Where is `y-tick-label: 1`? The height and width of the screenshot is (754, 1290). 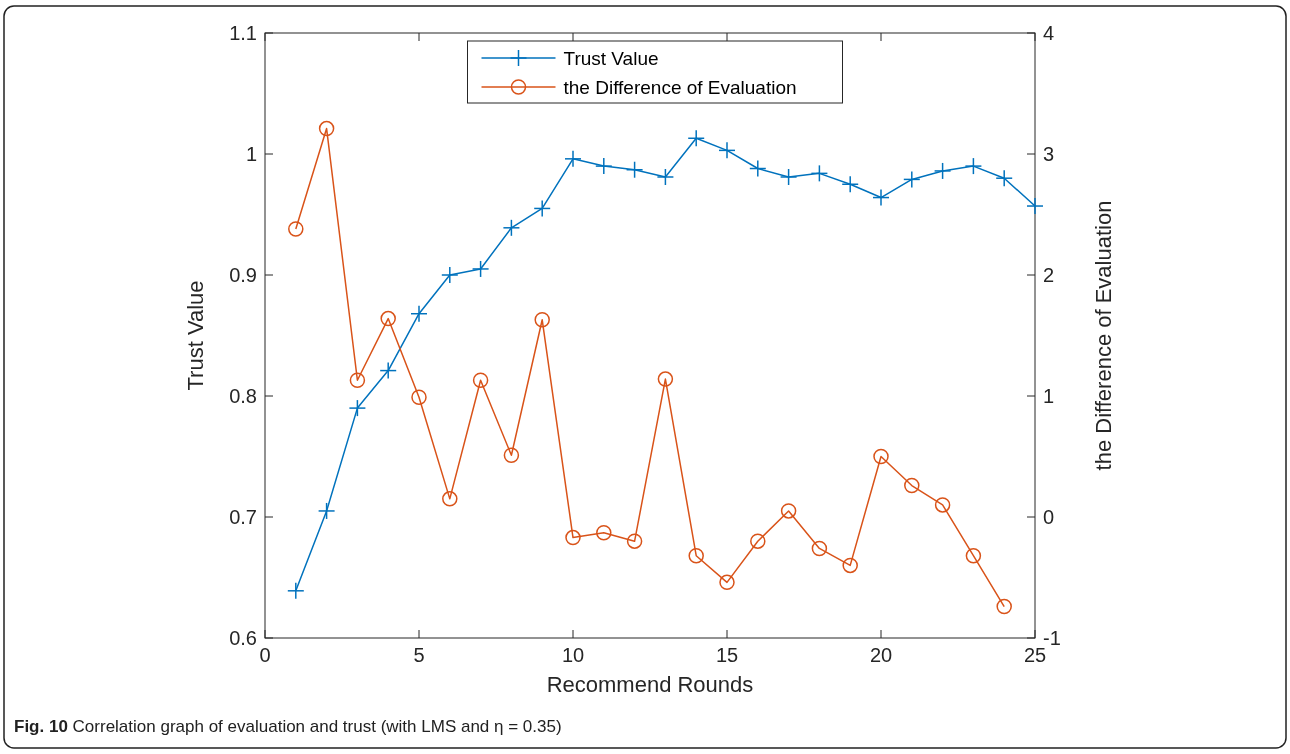
y-tick-label: 1 is located at coordinates (251, 154).